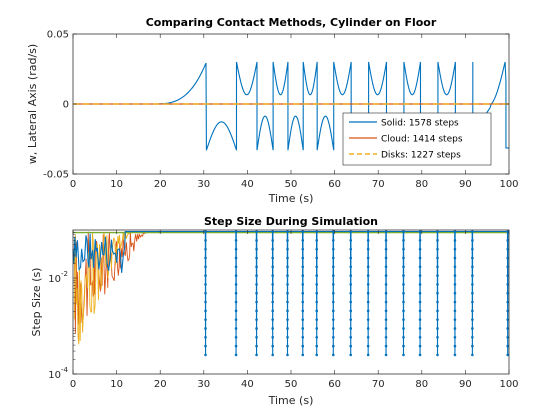 The height and width of the screenshot is (420, 560). Describe the element at coordinates (73, 384) in the screenshot. I see `bottom-x-tick-label: 0` at that location.